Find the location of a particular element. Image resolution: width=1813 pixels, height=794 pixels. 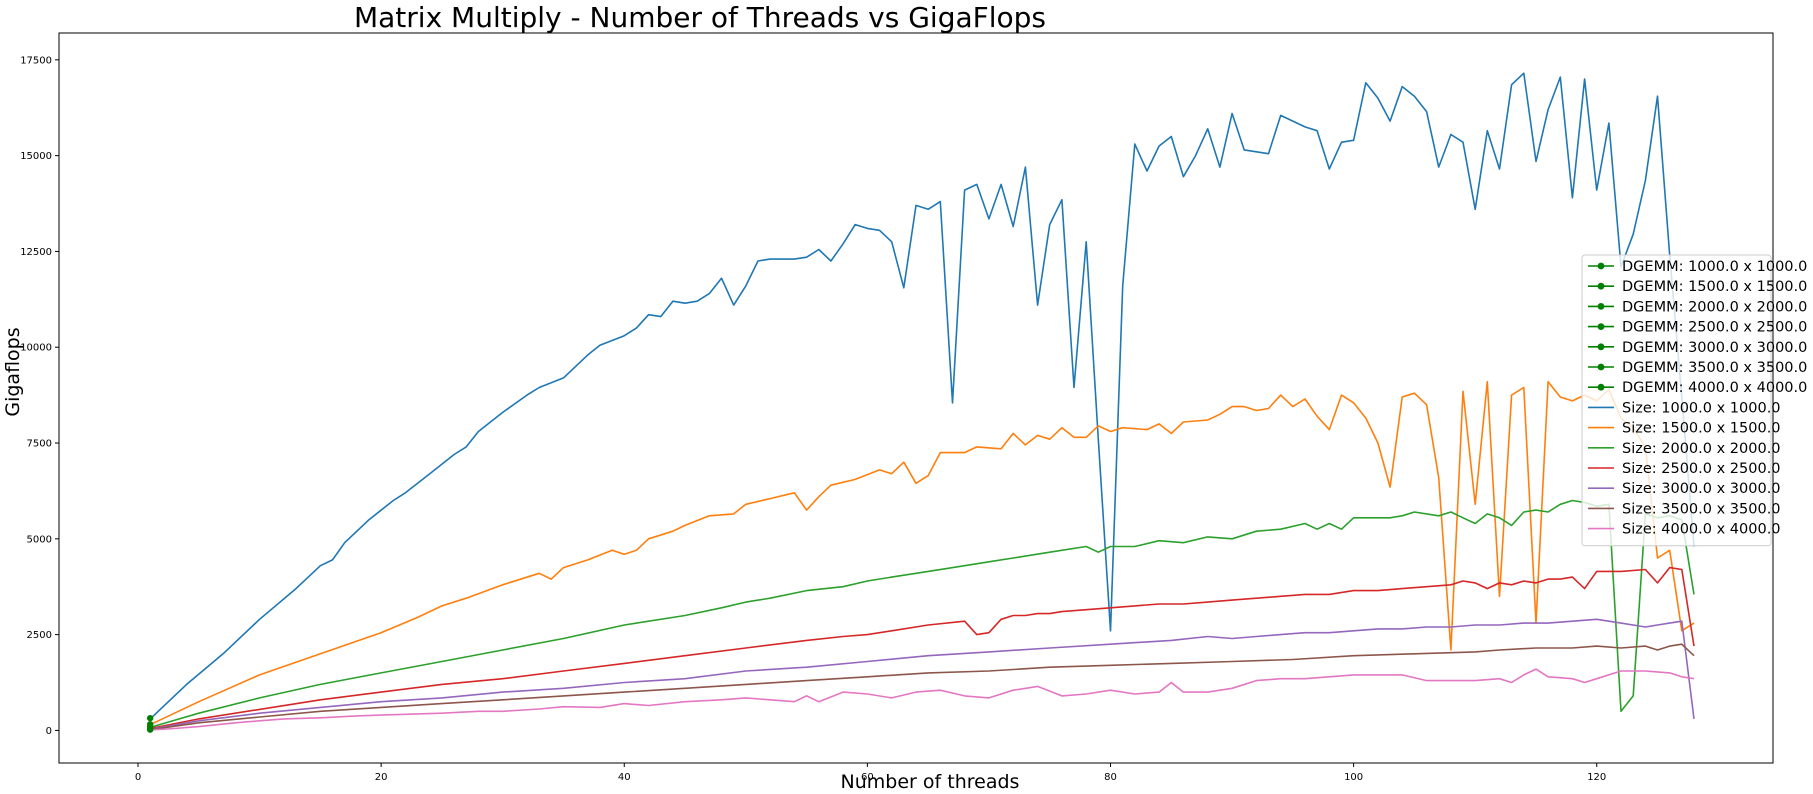

legend-entry: DGEMM: 3000.0 x 3000.0 is located at coordinates (1697, 348).